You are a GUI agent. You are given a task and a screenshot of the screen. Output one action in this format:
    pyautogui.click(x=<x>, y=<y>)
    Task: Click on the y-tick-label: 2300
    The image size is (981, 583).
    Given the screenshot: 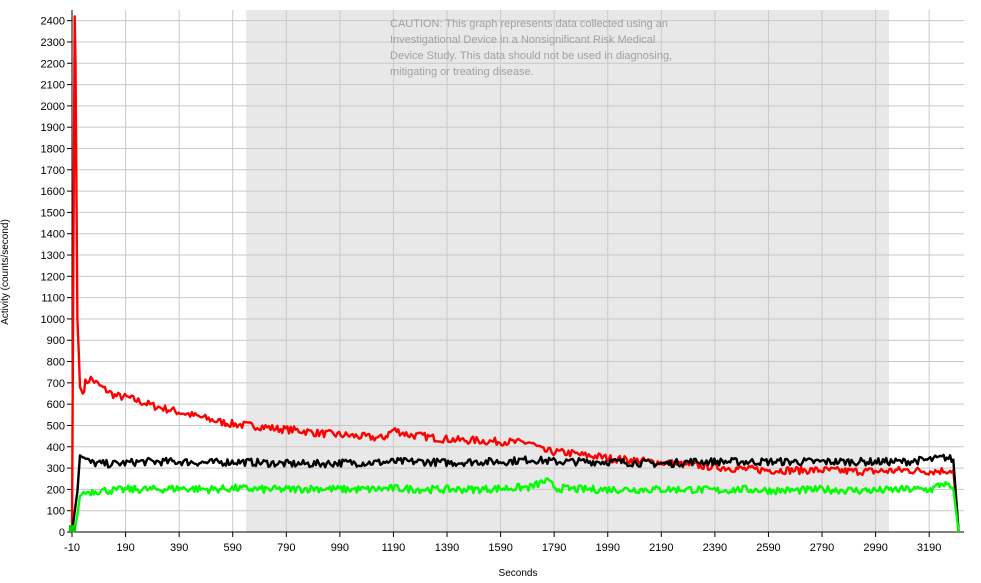 What is the action you would take?
    pyautogui.click(x=53, y=43)
    